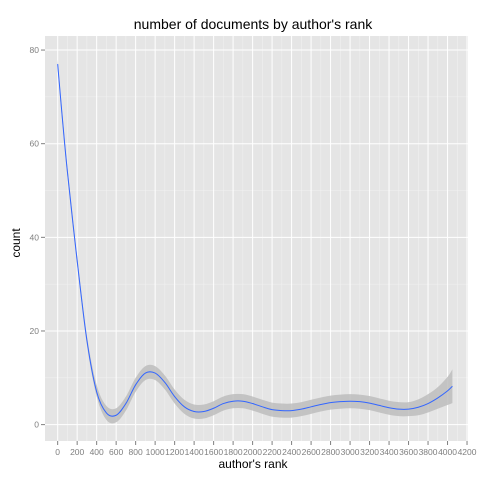  Describe the element at coordinates (16, 243) in the screenshot. I see `y-axis-title: count` at that location.